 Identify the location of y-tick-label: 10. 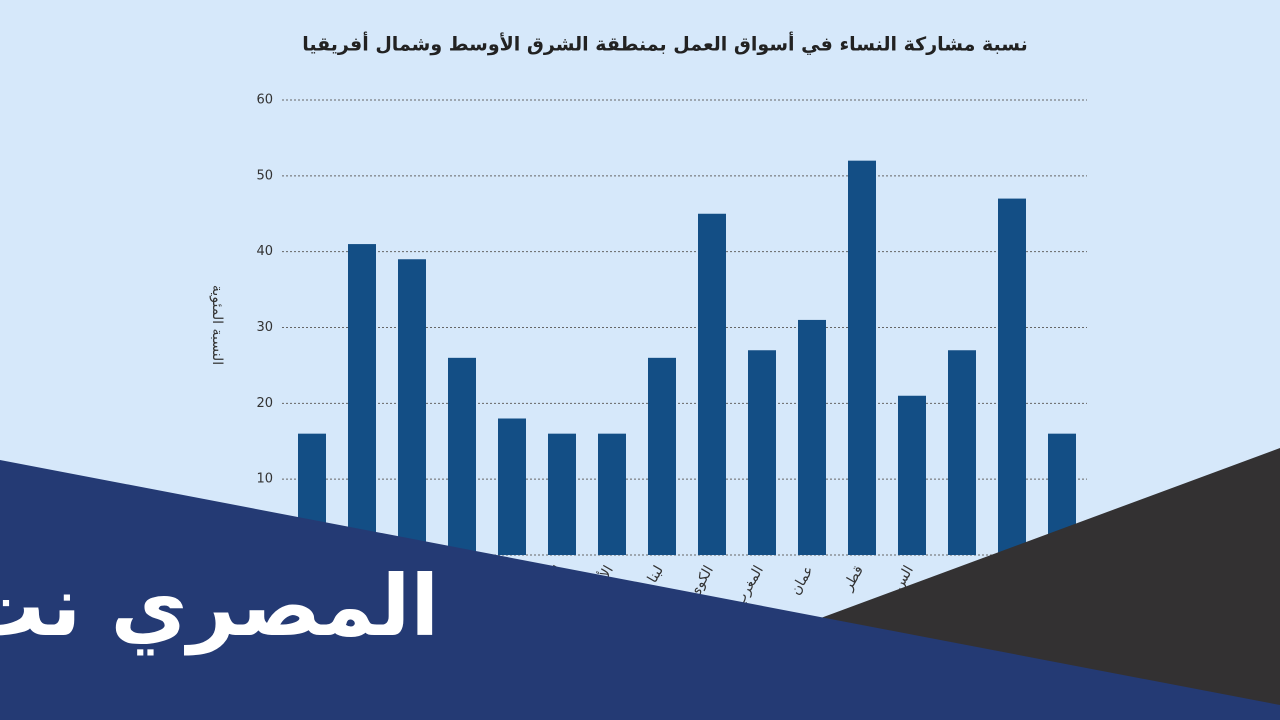
(264, 479).